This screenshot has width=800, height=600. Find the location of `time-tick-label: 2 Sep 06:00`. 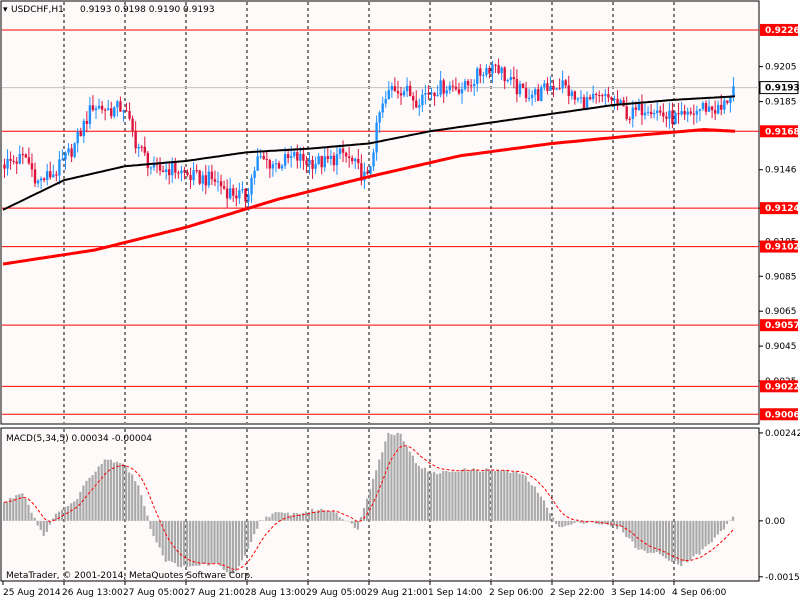

time-tick-label: 2 Sep 06:00 is located at coordinates (516, 593).